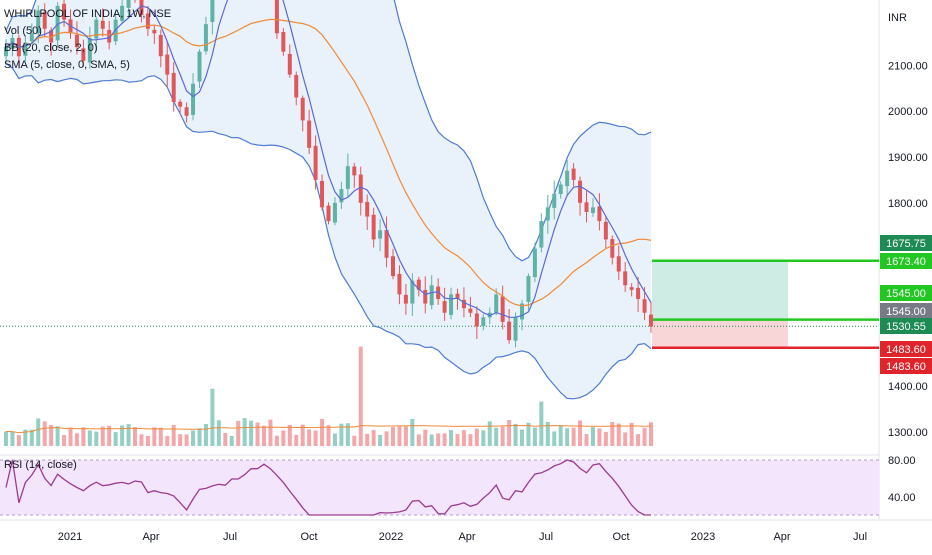  What do you see at coordinates (88, 14) in the screenshot?
I see `symbol-title: WHIRLPOOL OF INDIA, 1W, NSE` at bounding box center [88, 14].